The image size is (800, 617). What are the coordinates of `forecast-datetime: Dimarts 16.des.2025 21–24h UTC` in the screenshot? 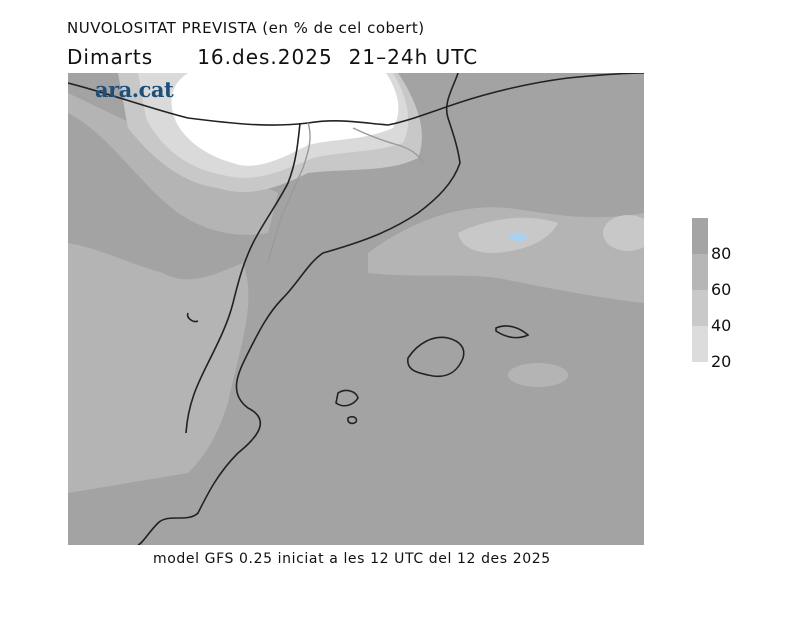 It's located at (272, 57).